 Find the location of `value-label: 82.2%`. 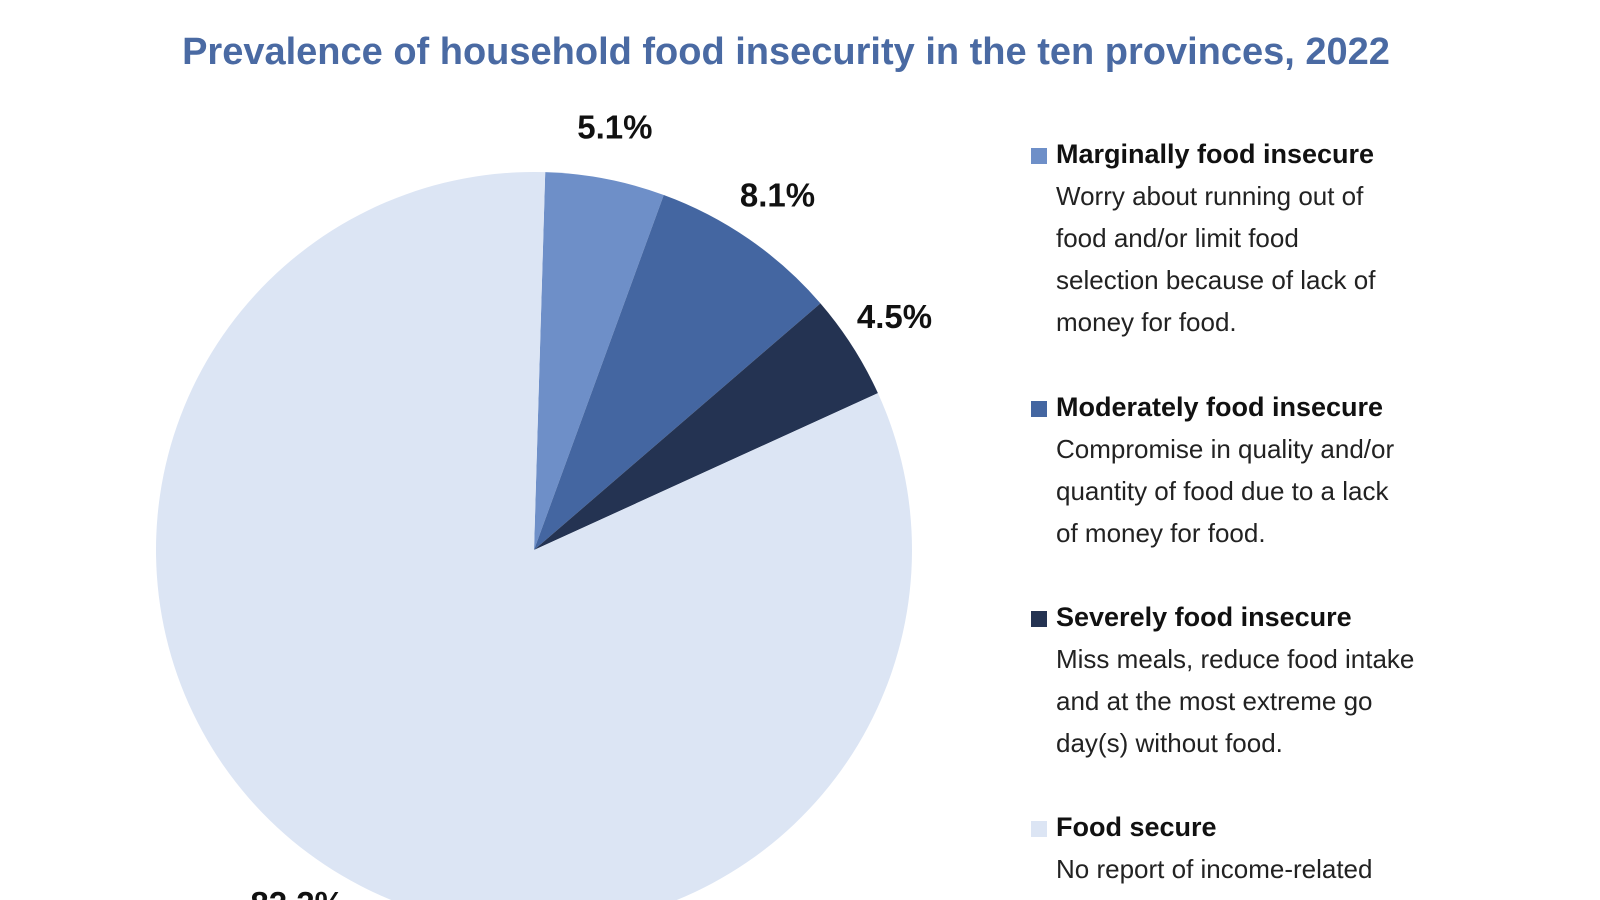

value-label: 82.2% is located at coordinates (297, 892).